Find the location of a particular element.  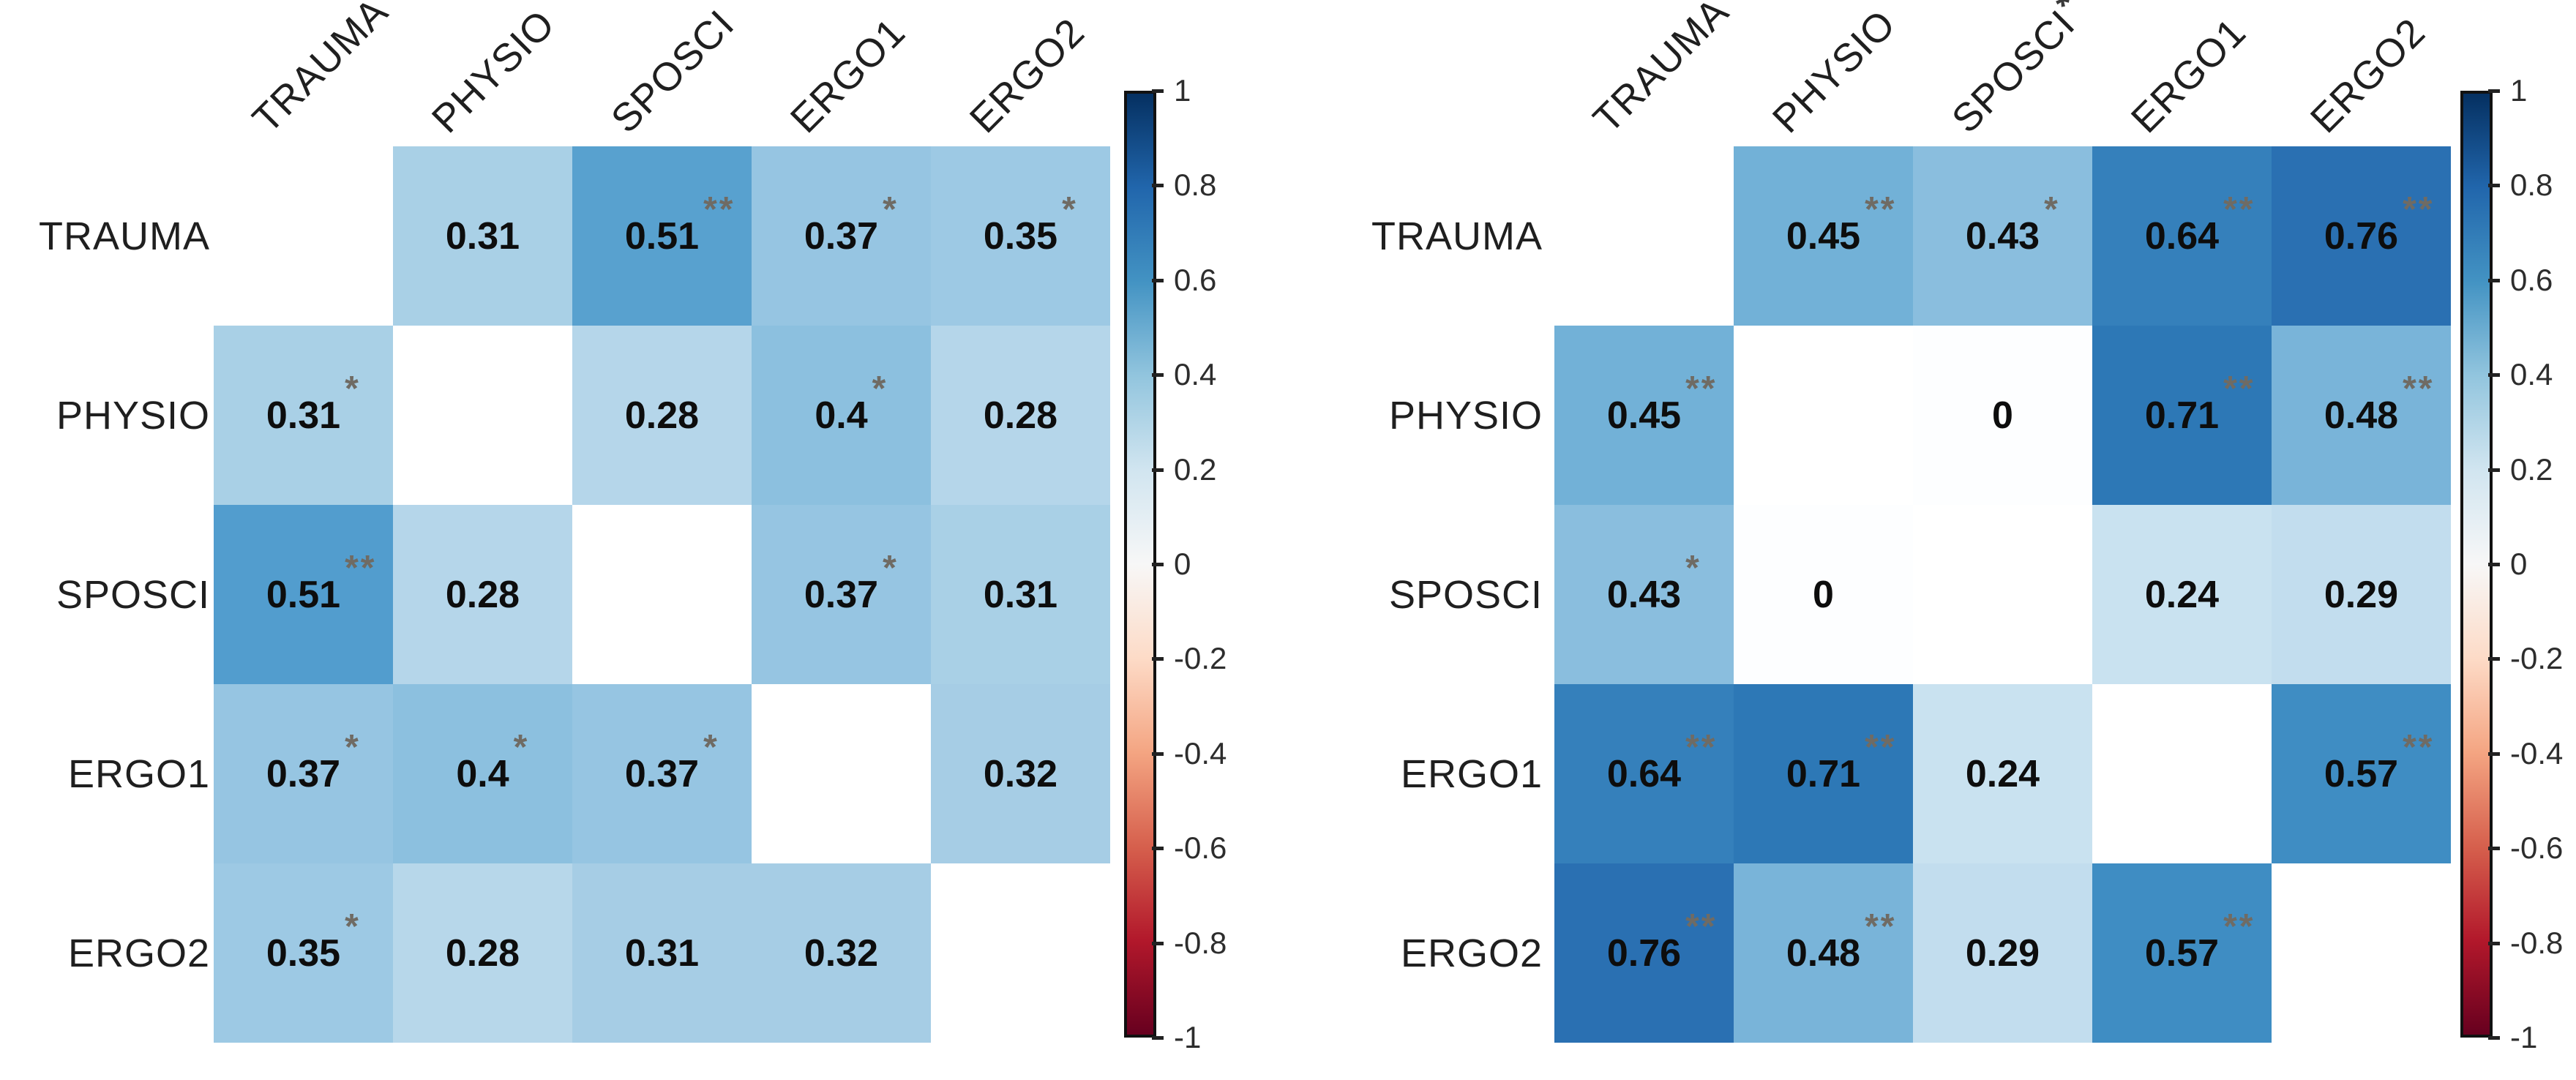

correlation-value: 0.4 * is located at coordinates (493, 761).